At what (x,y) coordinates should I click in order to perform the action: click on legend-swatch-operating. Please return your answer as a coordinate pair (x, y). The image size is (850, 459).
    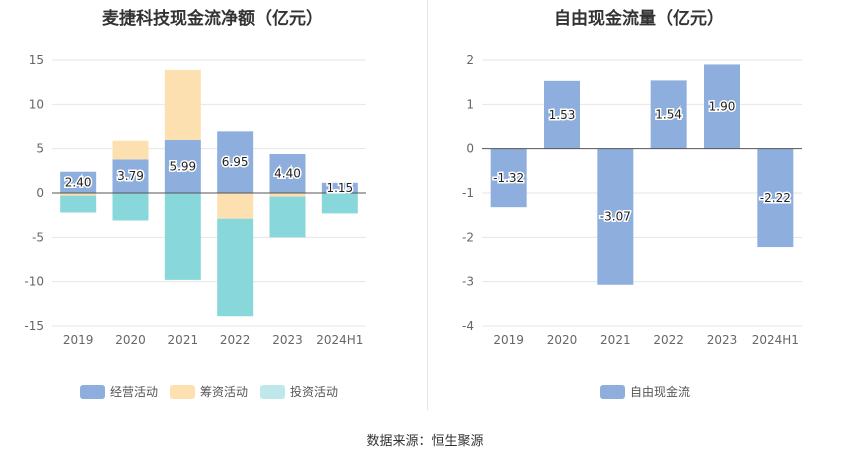
    Looking at the image, I should click on (92, 391).